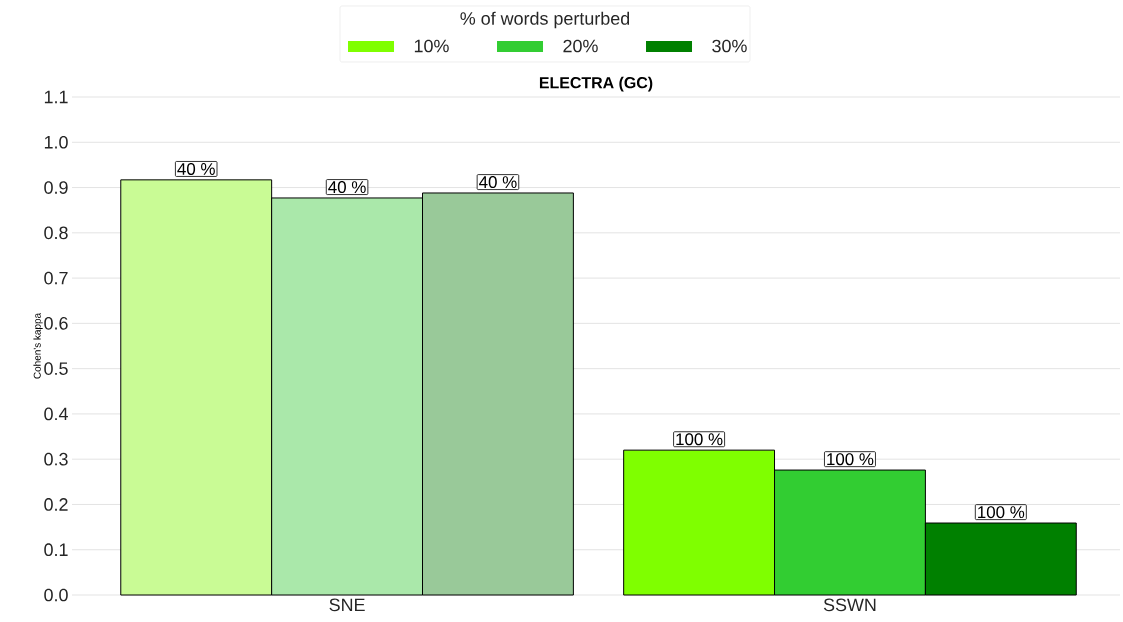 Image resolution: width=1123 pixels, height=622 pixels. Describe the element at coordinates (56, 278) in the screenshot. I see `y-tick-label: 0.7` at that location.